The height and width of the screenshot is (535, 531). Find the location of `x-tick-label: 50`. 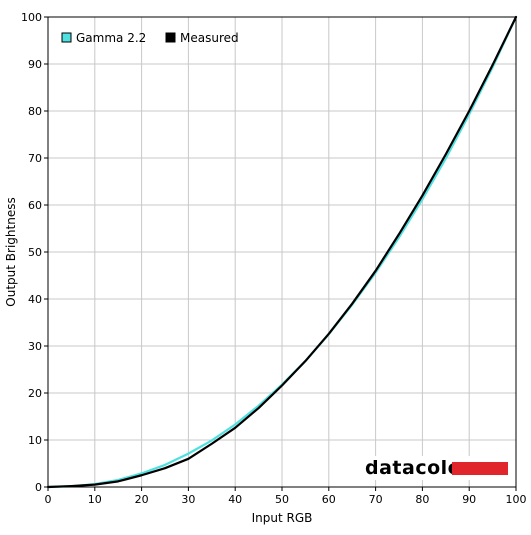

x-tick-label: 50 is located at coordinates (282, 499).